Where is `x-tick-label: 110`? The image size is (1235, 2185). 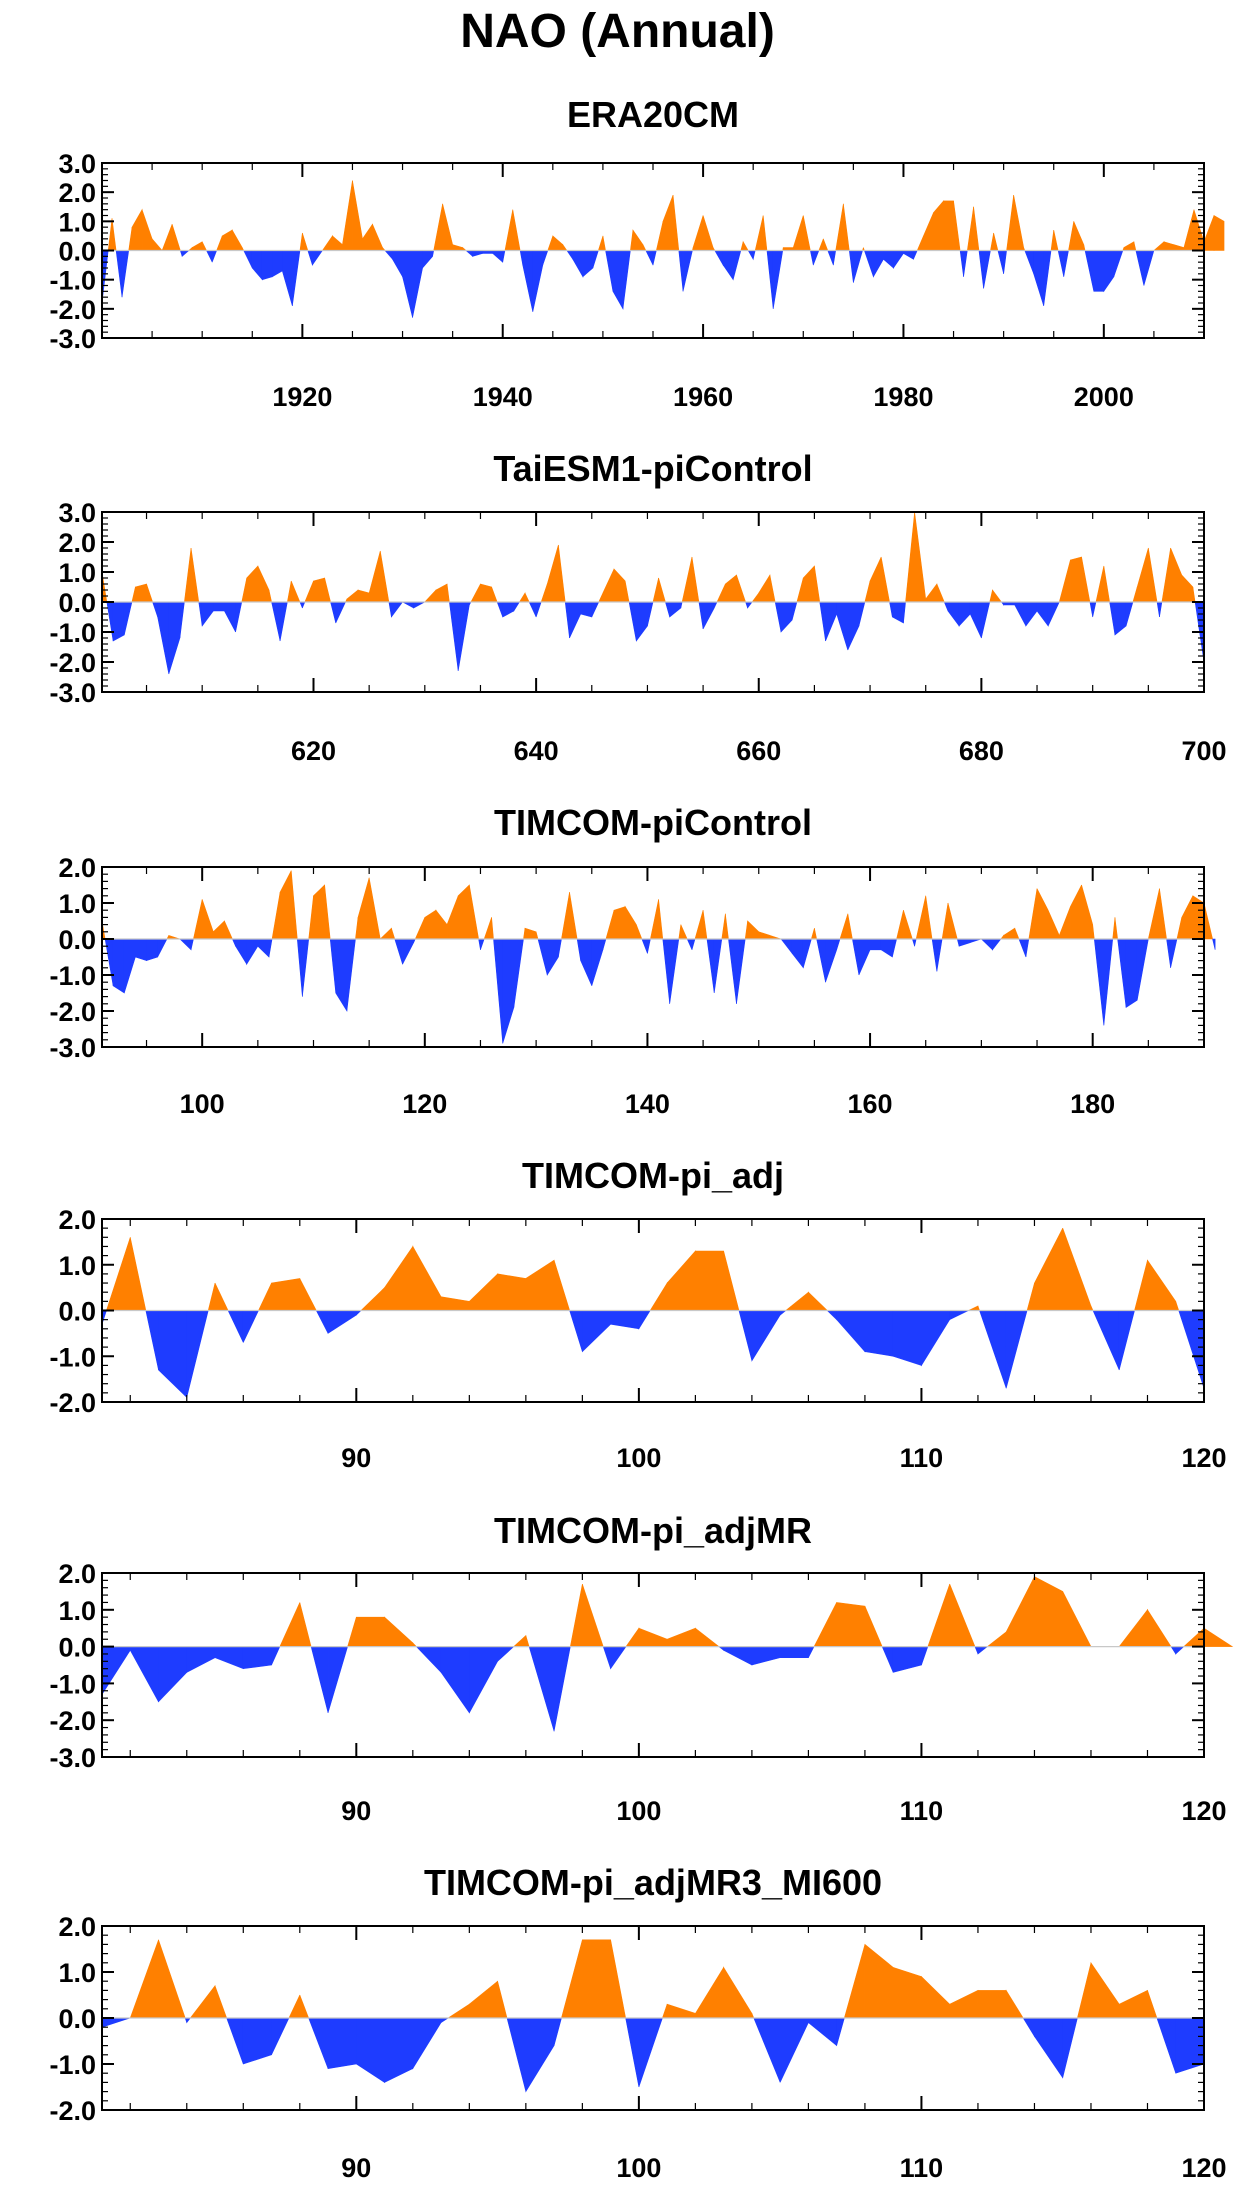 x-tick-label: 110 is located at coordinates (922, 1811).